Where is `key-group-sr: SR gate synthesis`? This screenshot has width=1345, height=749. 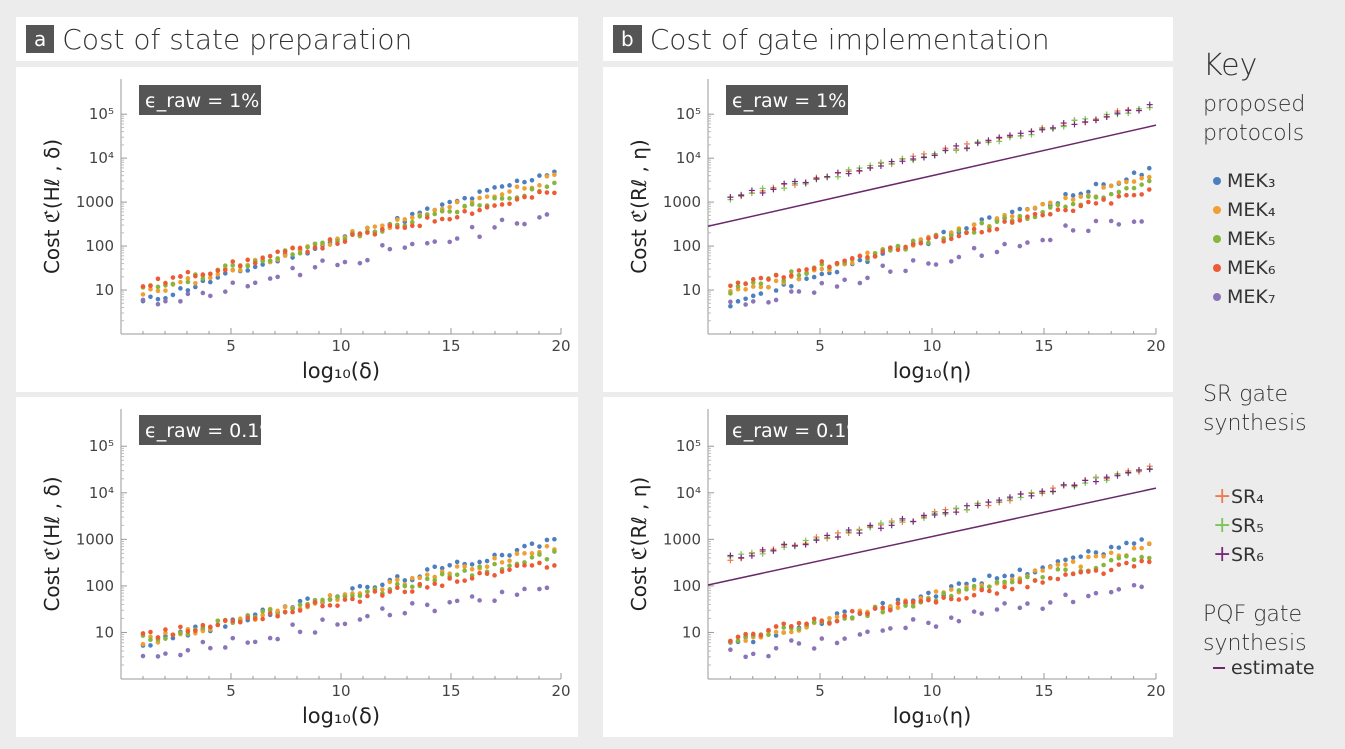 key-group-sr: SR gate synthesis is located at coordinates (1255, 409).